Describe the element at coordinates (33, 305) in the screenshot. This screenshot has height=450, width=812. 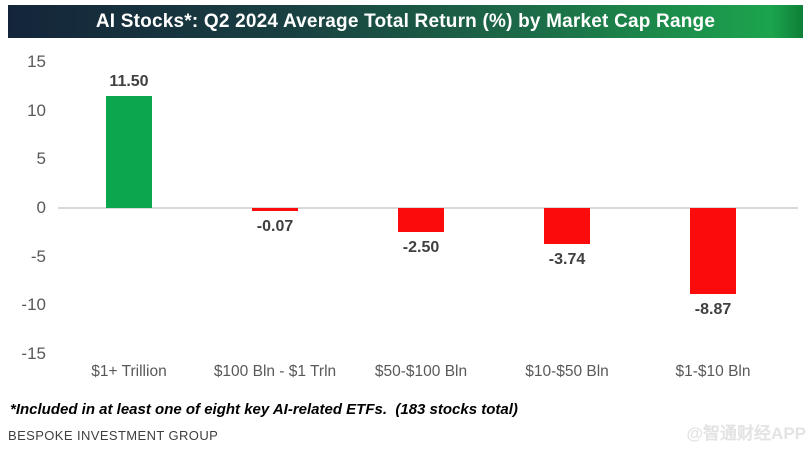
I see `y-tick-label: -10` at that location.